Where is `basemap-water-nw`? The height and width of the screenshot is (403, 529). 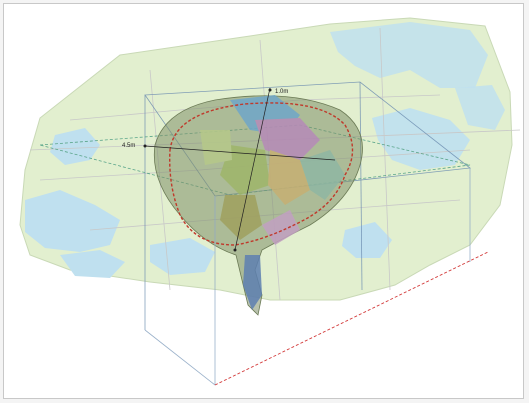
basemap-water-nw is located at coordinates (75, 146).